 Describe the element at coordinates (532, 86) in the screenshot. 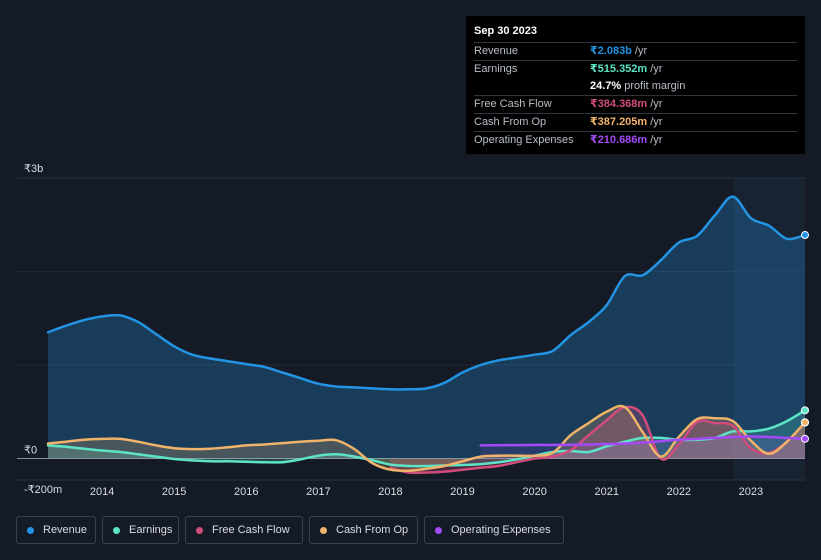

I see `tooltip-label` at that location.